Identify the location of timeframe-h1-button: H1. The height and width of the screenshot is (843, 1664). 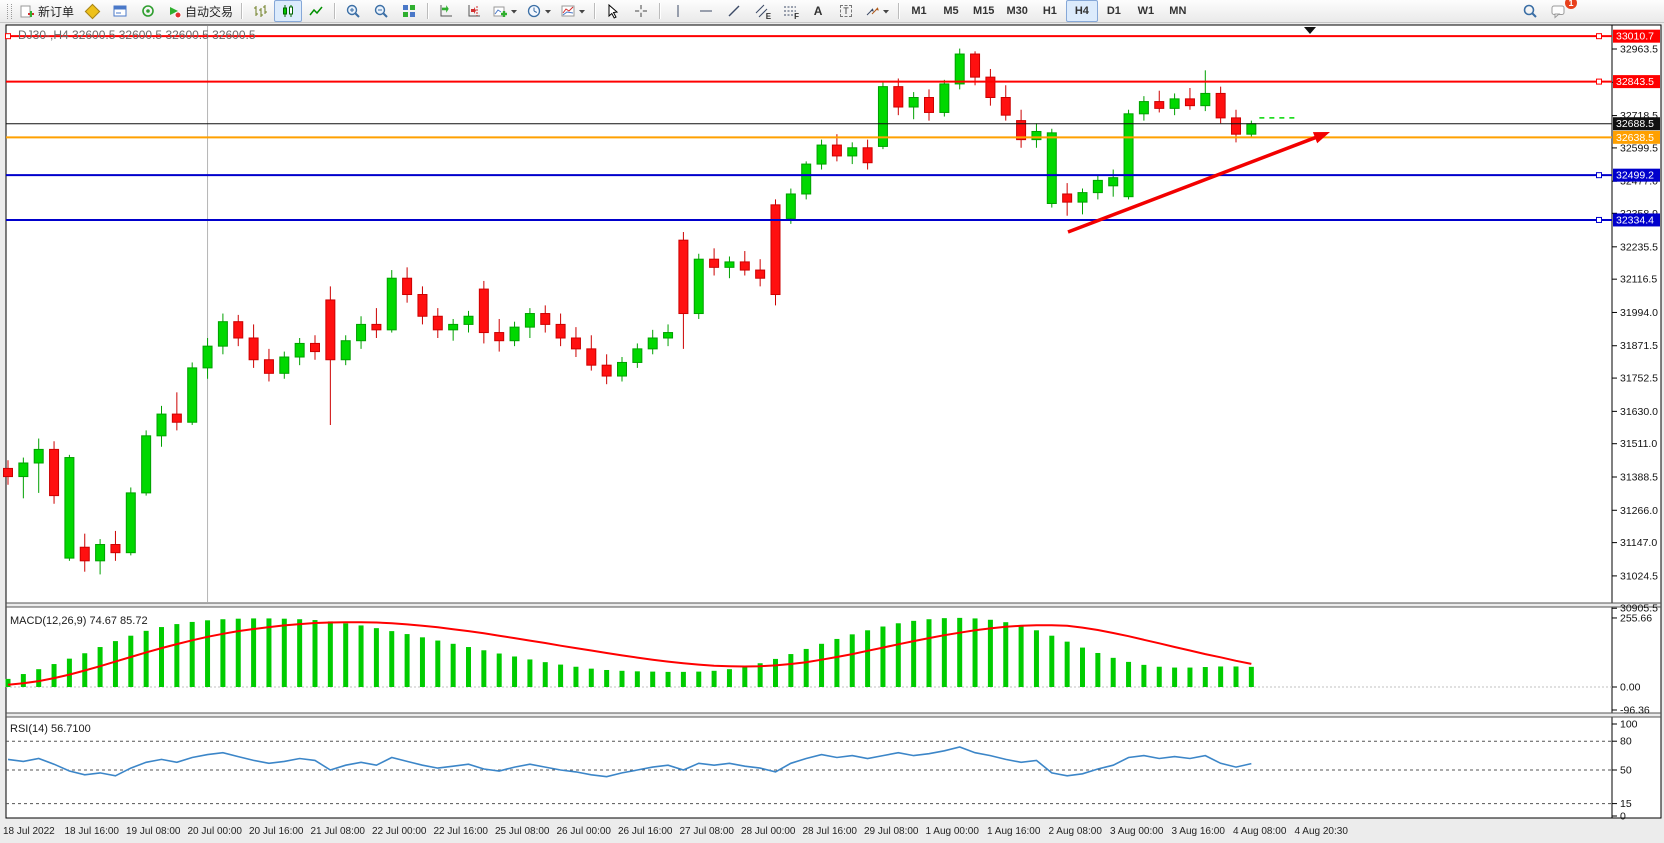
(1049, 11).